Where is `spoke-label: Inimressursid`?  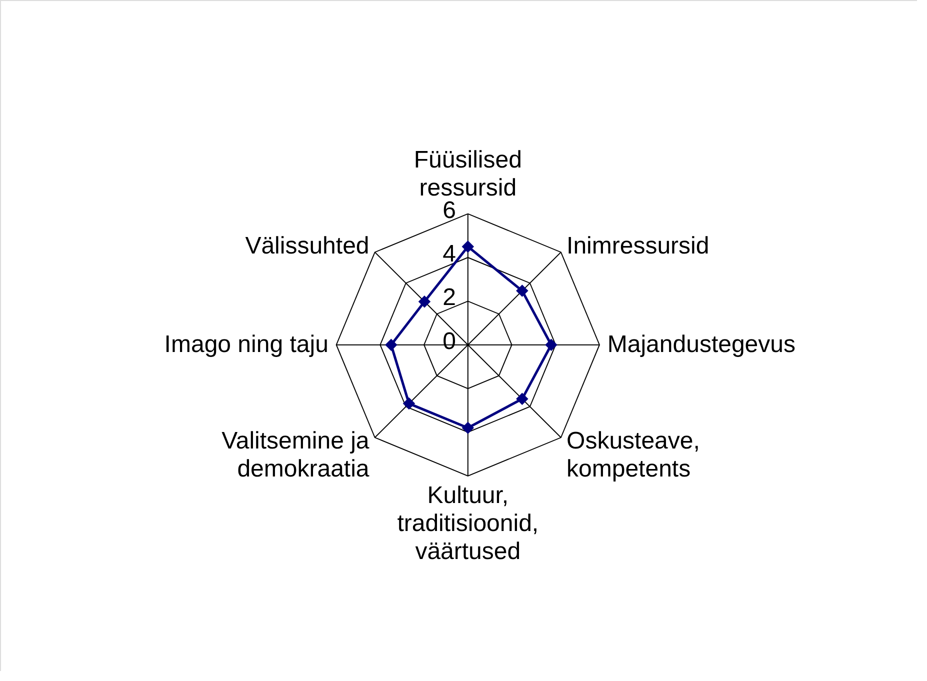 spoke-label: Inimressursid is located at coordinates (638, 246).